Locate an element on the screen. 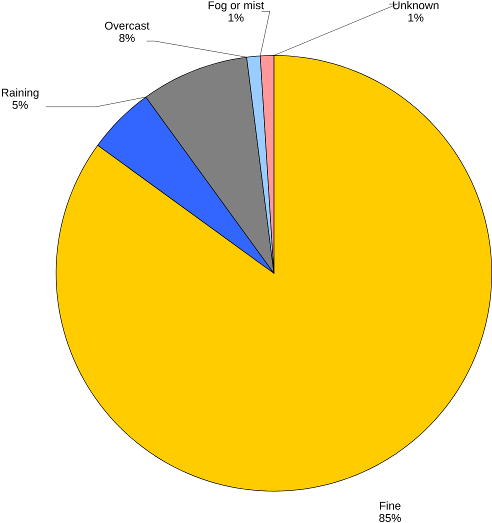  data-label: 8% is located at coordinates (127, 38).